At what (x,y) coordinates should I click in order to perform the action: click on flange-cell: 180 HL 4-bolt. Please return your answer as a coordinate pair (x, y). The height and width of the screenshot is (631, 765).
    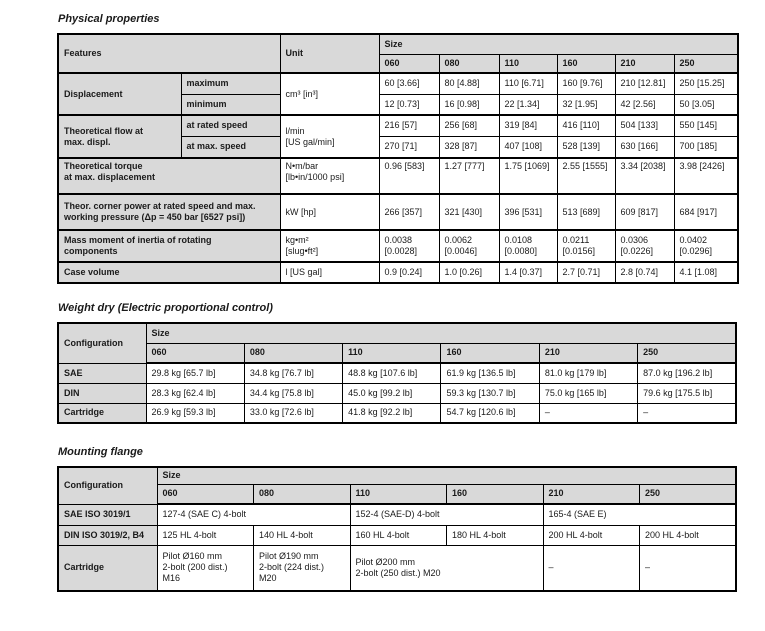
    Looking at the image, I should click on (495, 535).